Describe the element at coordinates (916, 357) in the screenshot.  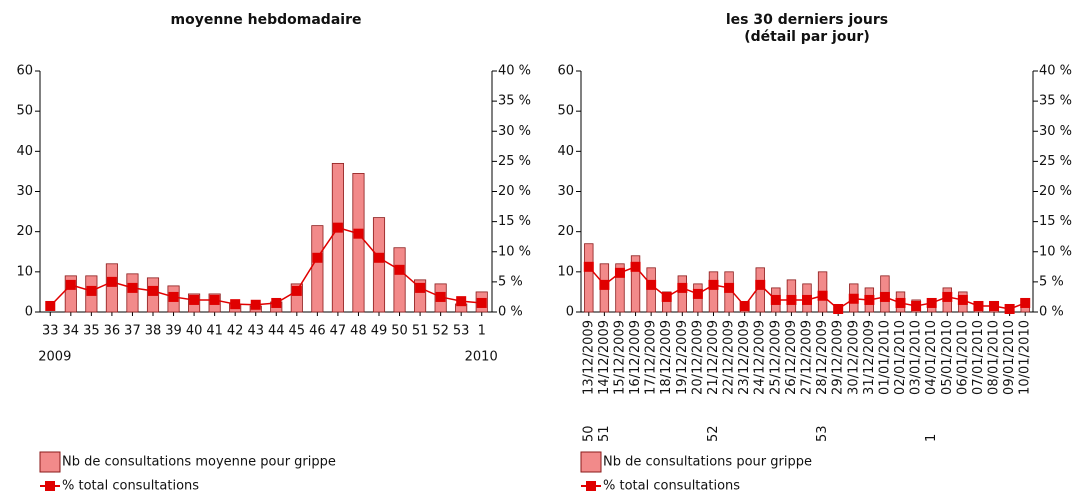
I see `x-tick-label: 03/01/2010` at that location.